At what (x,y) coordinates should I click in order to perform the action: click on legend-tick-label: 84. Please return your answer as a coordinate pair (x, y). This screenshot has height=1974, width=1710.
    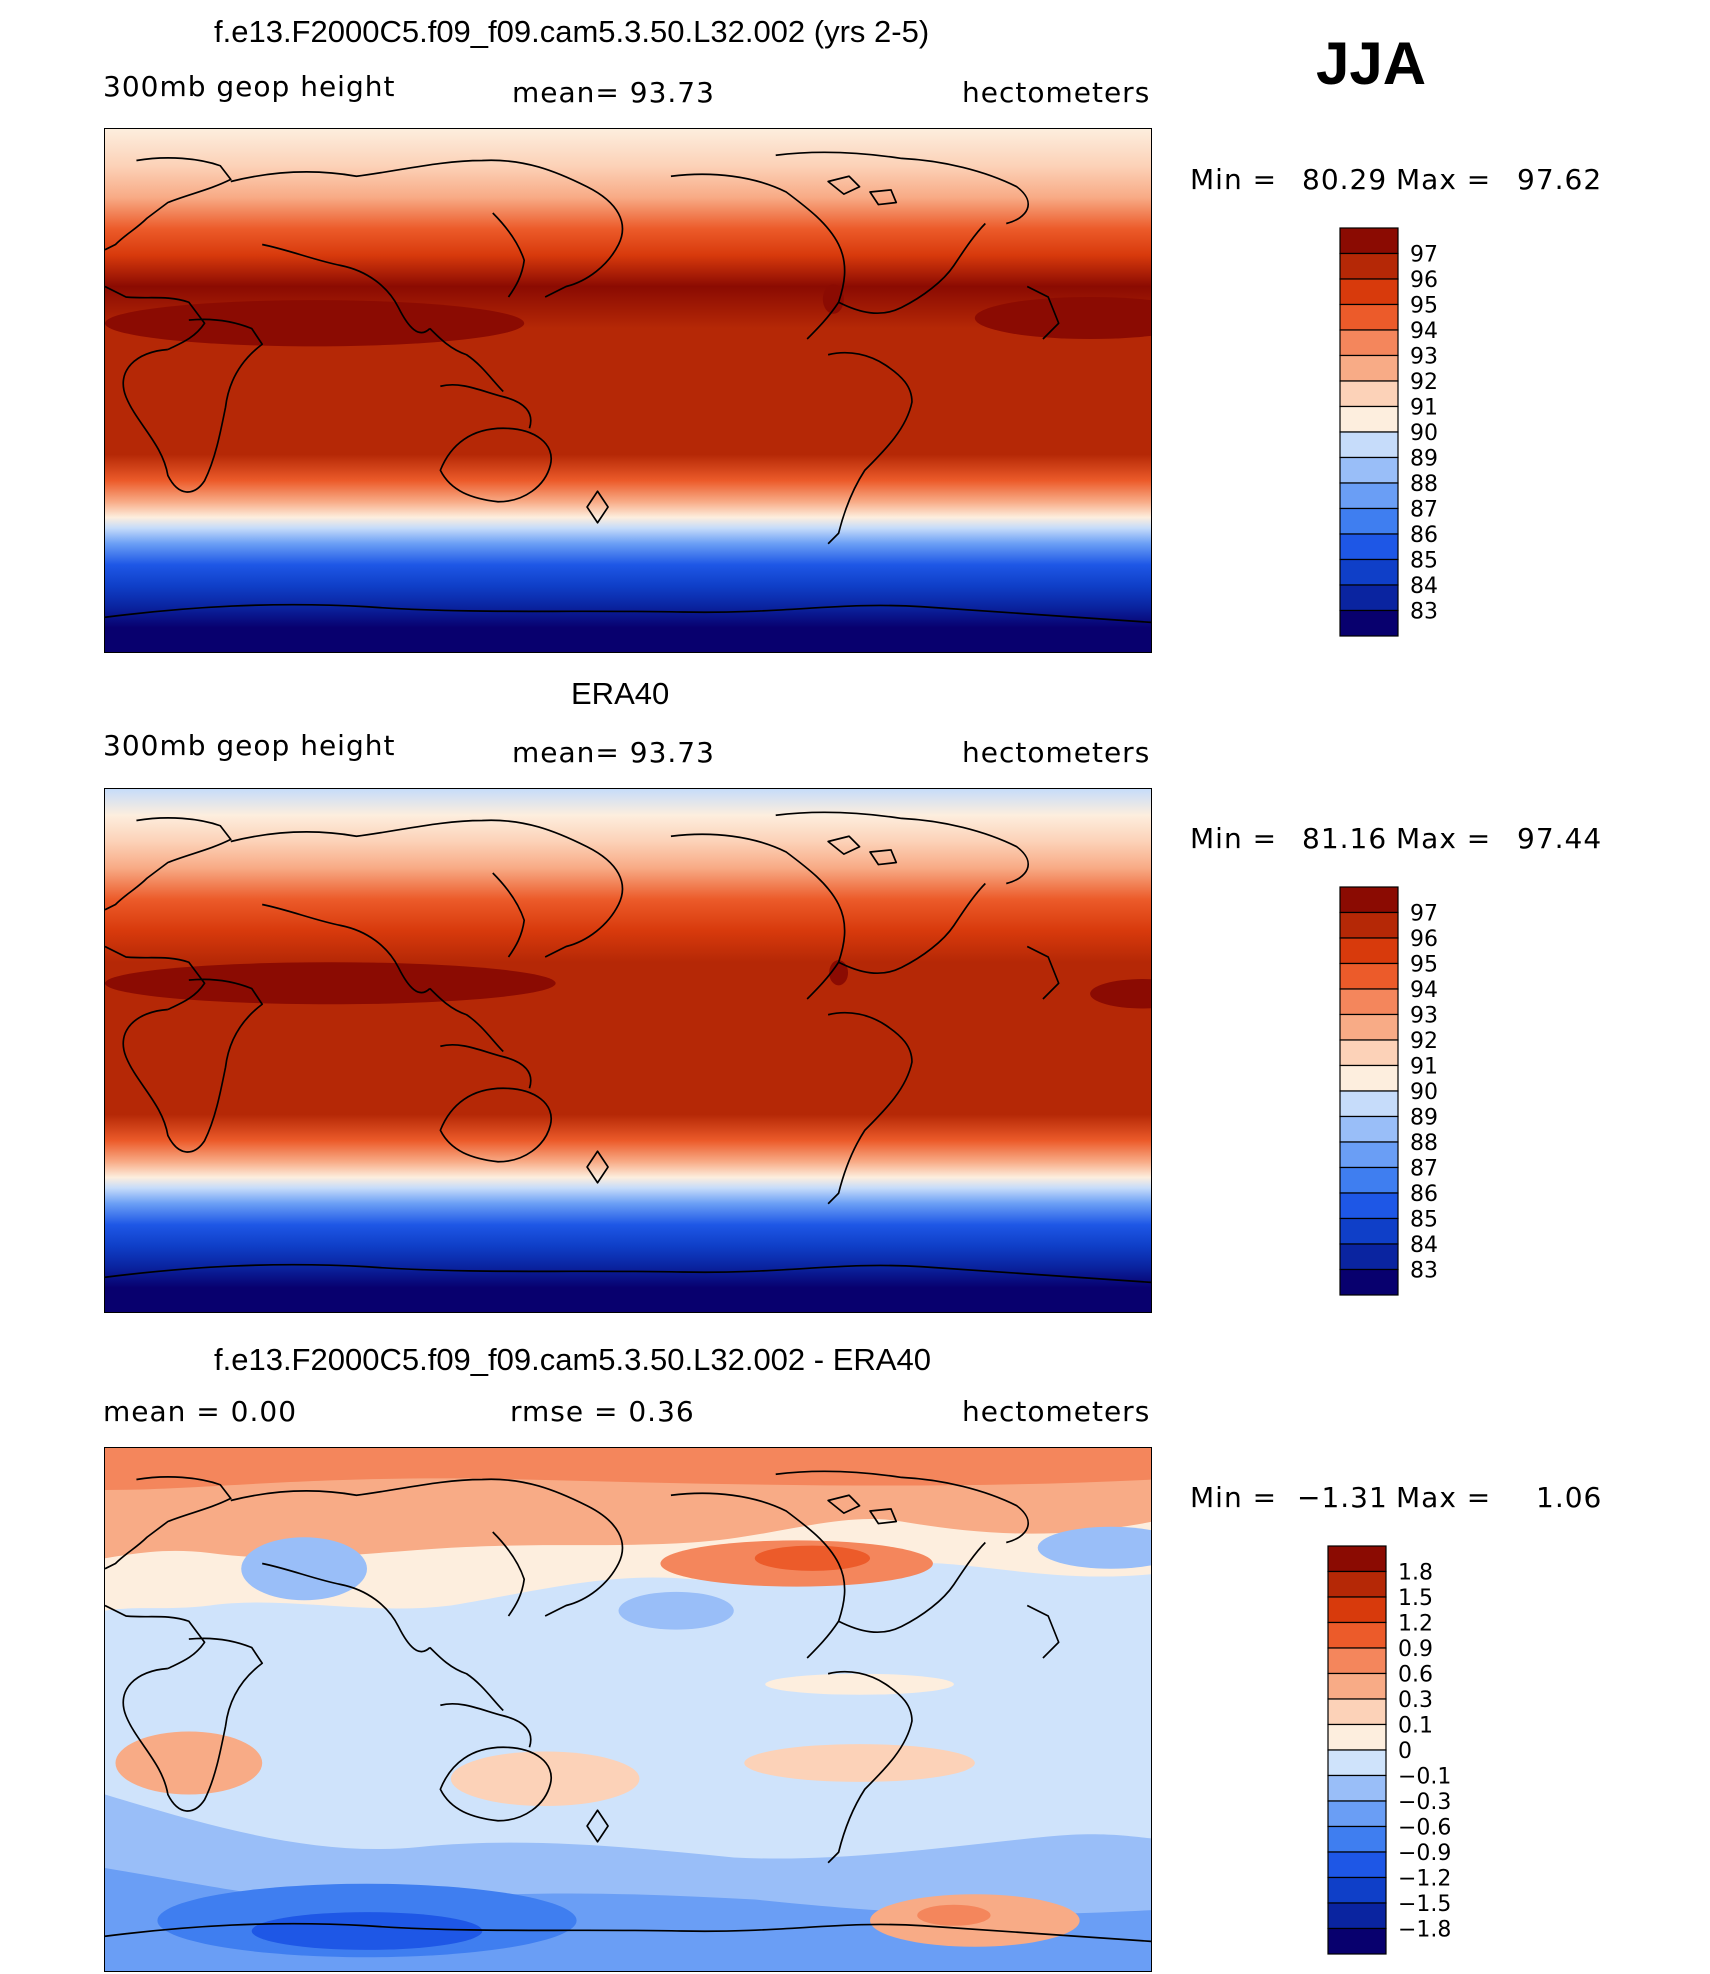
    Looking at the image, I should click on (1424, 1245).